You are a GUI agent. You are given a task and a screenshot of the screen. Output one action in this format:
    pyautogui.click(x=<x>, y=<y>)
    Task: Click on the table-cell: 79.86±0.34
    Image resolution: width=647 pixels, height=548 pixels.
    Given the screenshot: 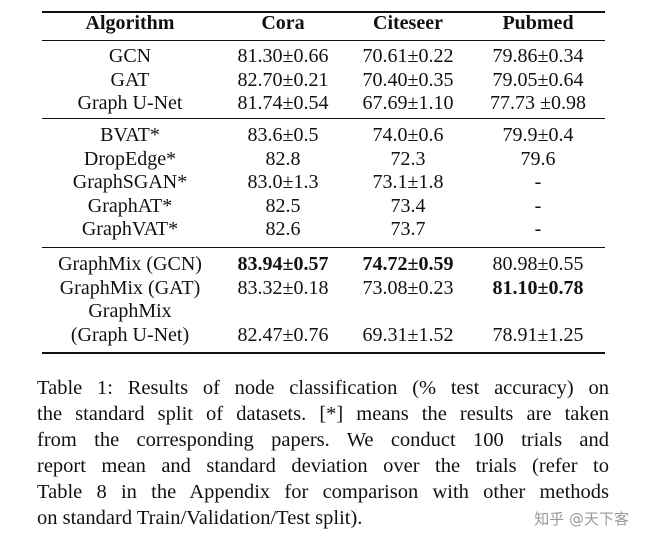 What is the action you would take?
    pyautogui.click(x=538, y=56)
    